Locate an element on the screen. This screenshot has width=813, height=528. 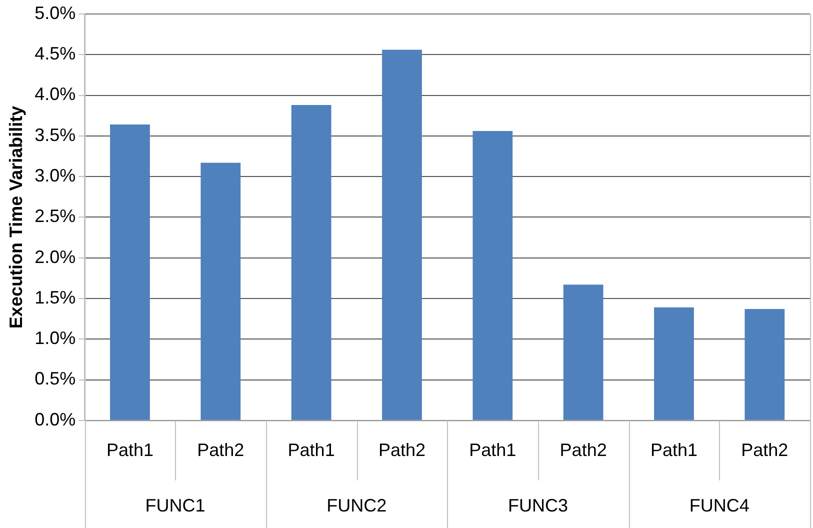
text: FUNC3 is located at coordinates (538, 505).